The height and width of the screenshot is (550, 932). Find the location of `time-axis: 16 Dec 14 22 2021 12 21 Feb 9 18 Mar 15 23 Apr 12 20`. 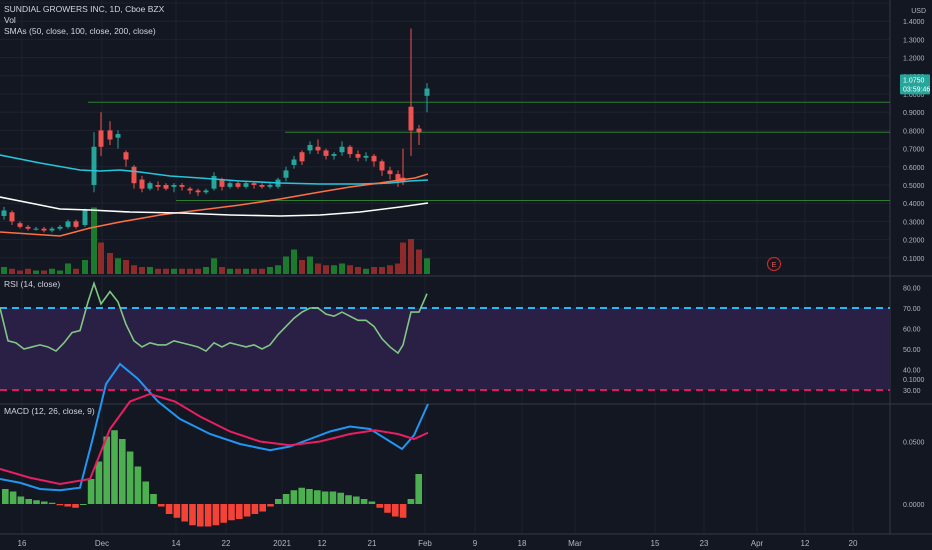

time-axis: 16 Dec 14 22 2021 12 21 Feb 9 18 Mar 15 23 Apr 12 20 is located at coordinates (438, 543).